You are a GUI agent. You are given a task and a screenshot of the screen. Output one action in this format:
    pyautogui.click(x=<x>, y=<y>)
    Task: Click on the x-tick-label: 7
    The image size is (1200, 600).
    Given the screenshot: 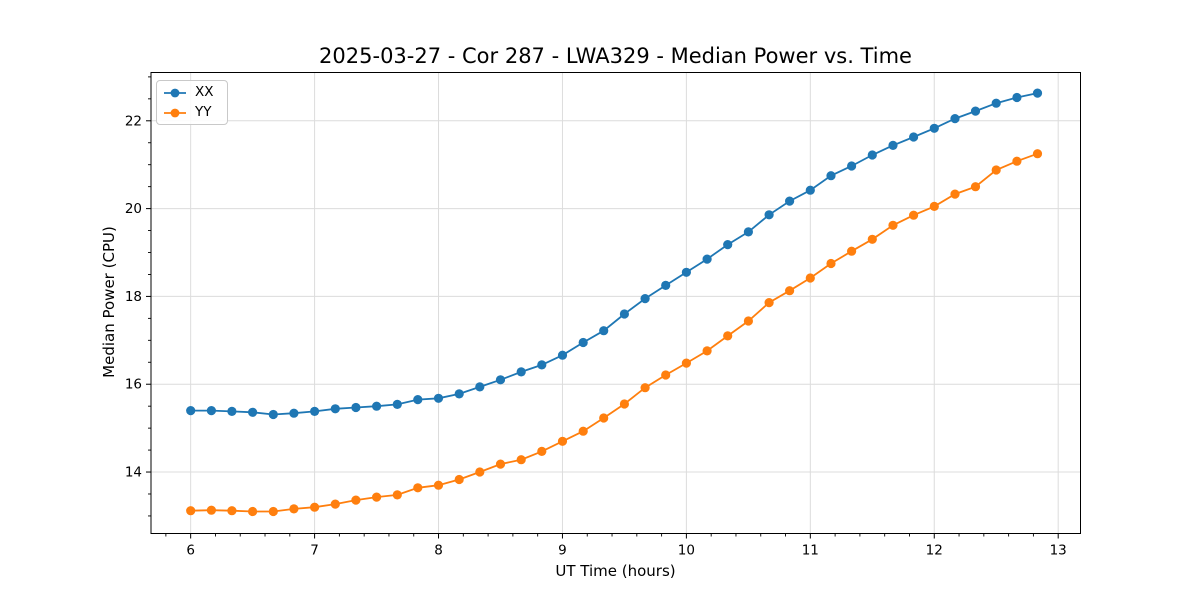 What is the action you would take?
    pyautogui.click(x=314, y=551)
    